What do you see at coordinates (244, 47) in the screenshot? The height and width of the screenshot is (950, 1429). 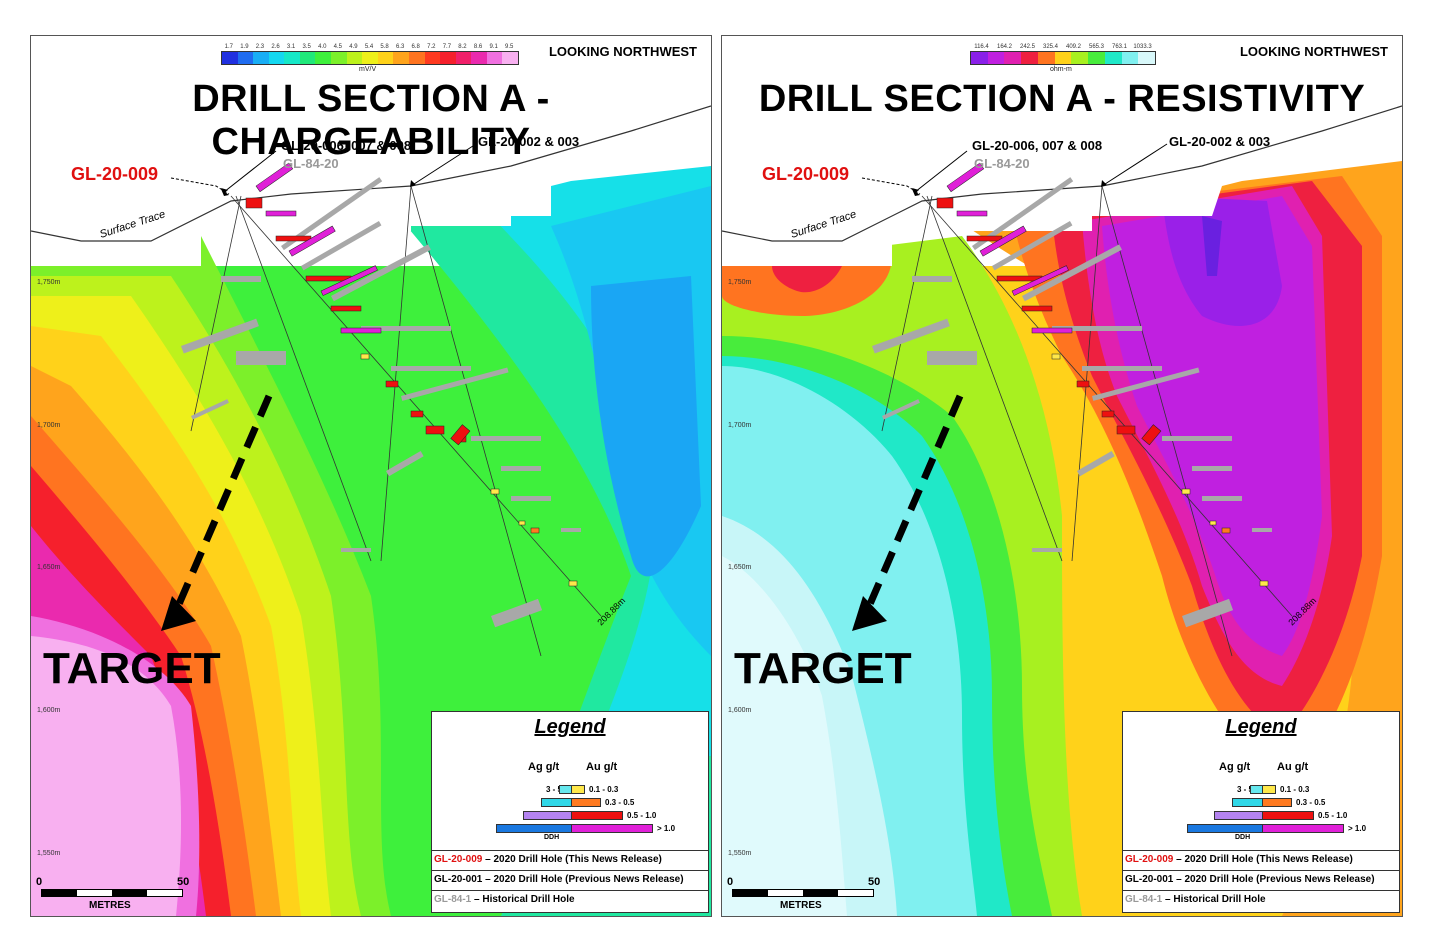 I see `colorbar-tick: 1.9` at bounding box center [244, 47].